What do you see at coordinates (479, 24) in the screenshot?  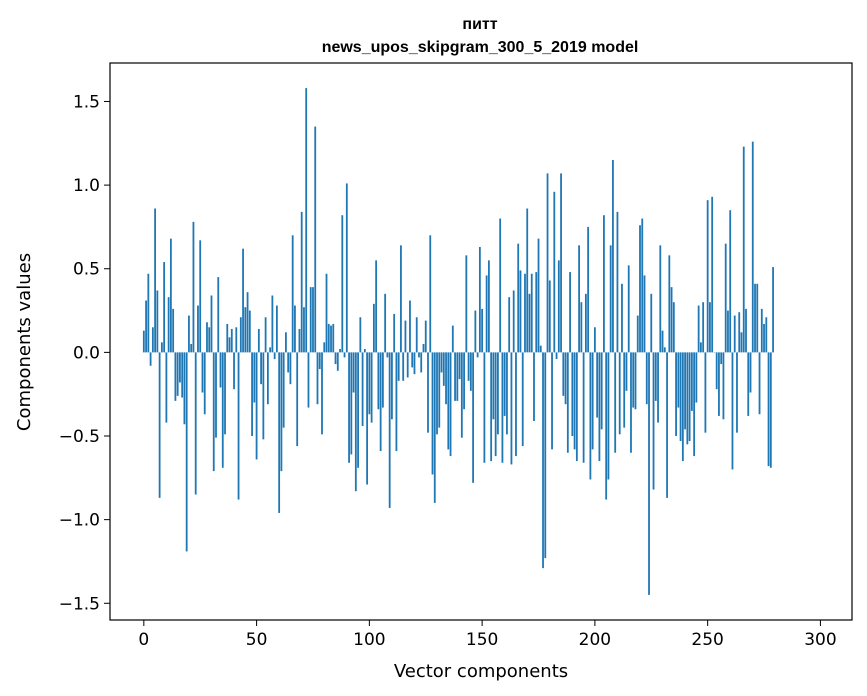 I see `chart-title: питт` at bounding box center [479, 24].